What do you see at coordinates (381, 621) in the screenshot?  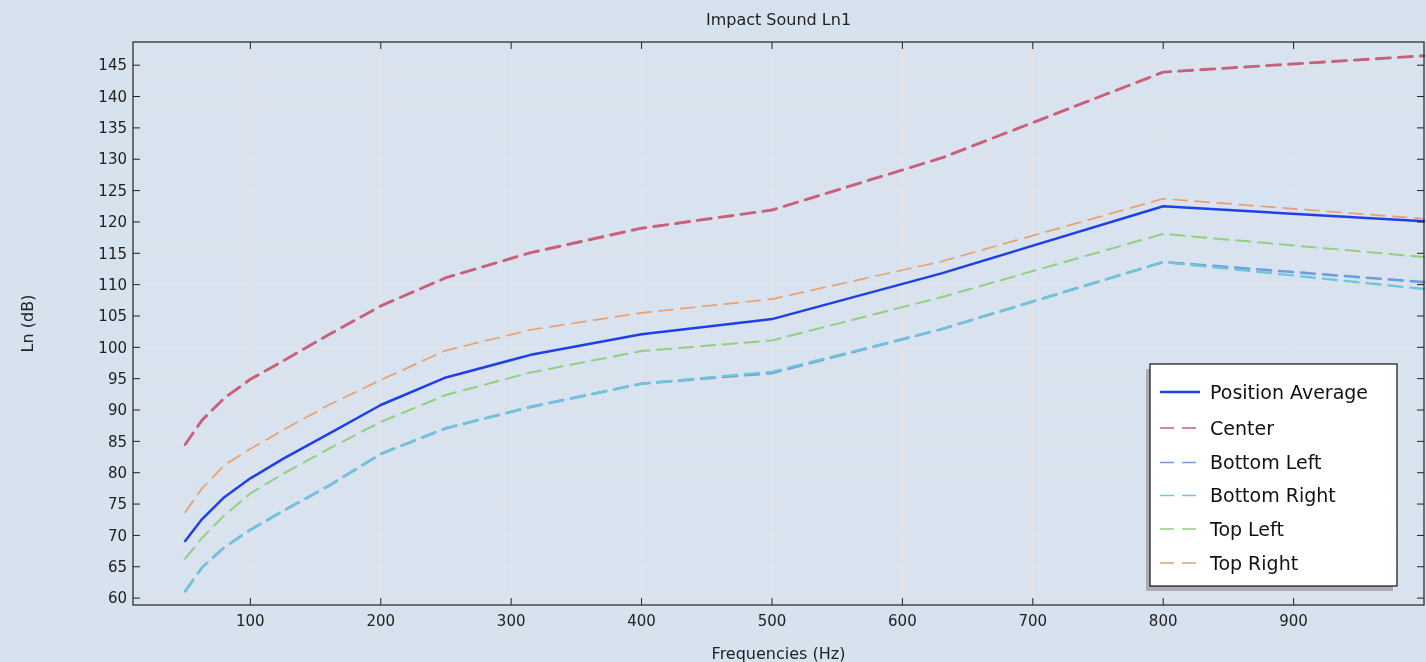 I see `x-tick-label: 200` at bounding box center [381, 621].